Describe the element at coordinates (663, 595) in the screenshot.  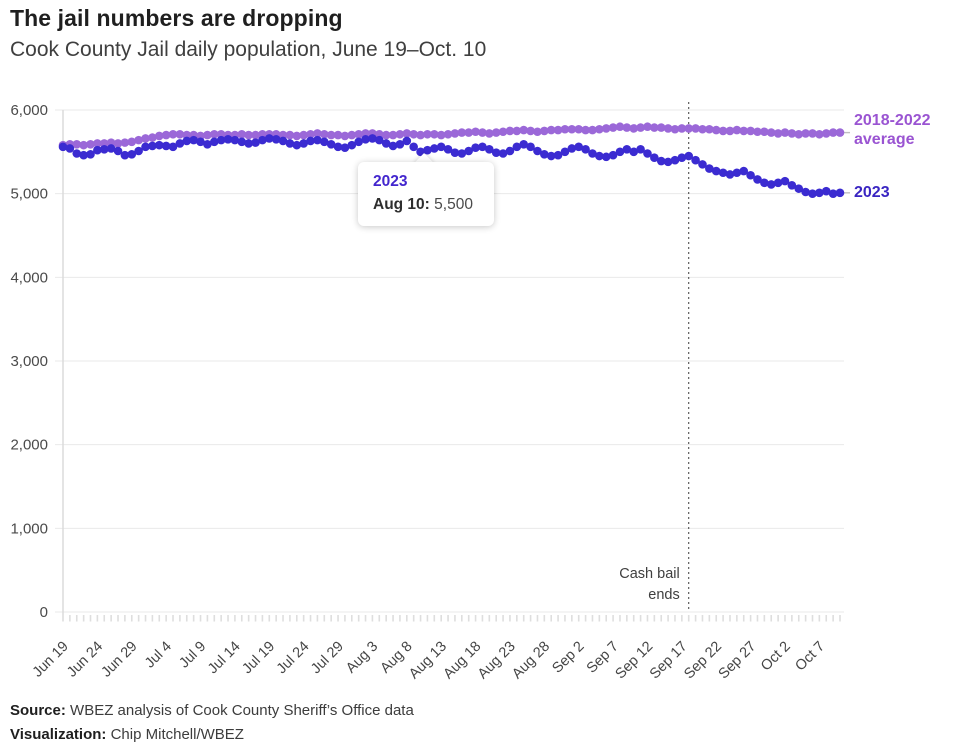
I see `svg-text: ends` at that location.